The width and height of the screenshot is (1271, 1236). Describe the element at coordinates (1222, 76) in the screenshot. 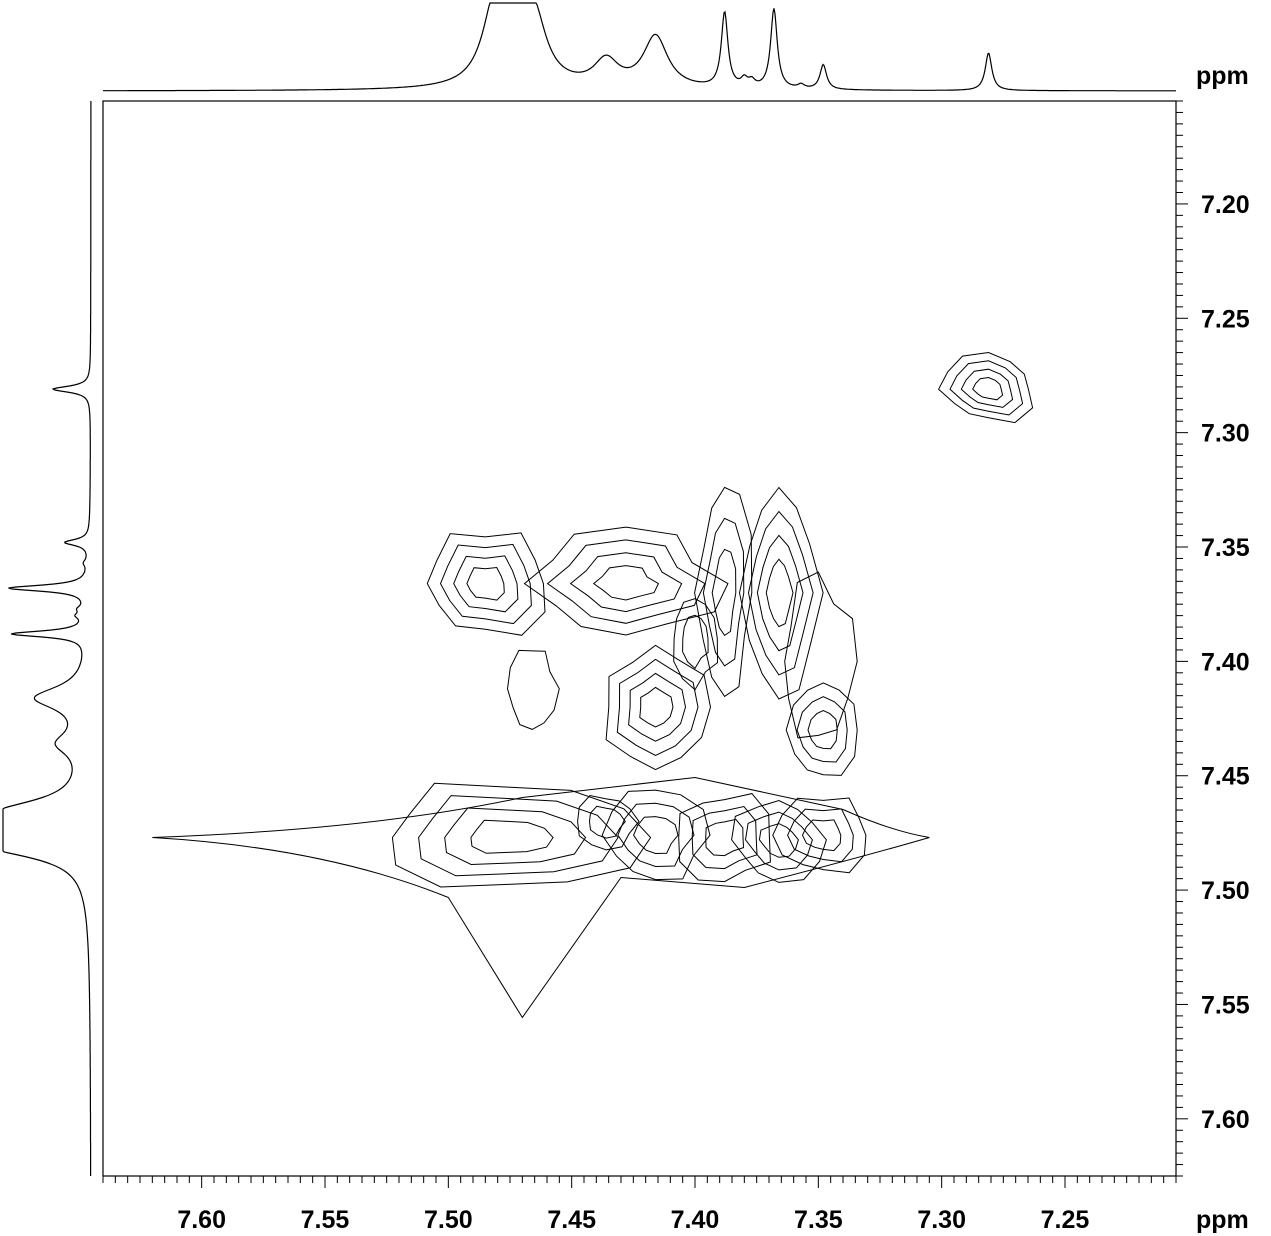

I see `top-axis-unit-label: ppm` at that location.